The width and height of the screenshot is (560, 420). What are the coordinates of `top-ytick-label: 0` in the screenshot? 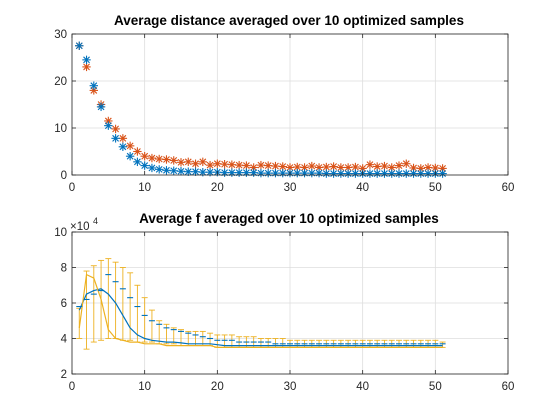 It's located at (64, 176).